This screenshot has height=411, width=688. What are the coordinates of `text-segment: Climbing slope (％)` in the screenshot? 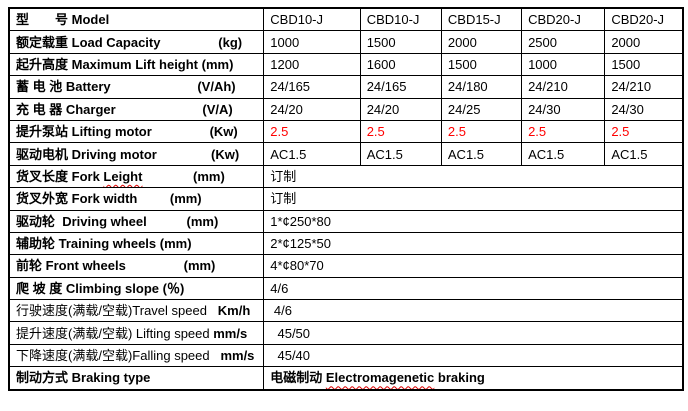 It's located at (125, 288).